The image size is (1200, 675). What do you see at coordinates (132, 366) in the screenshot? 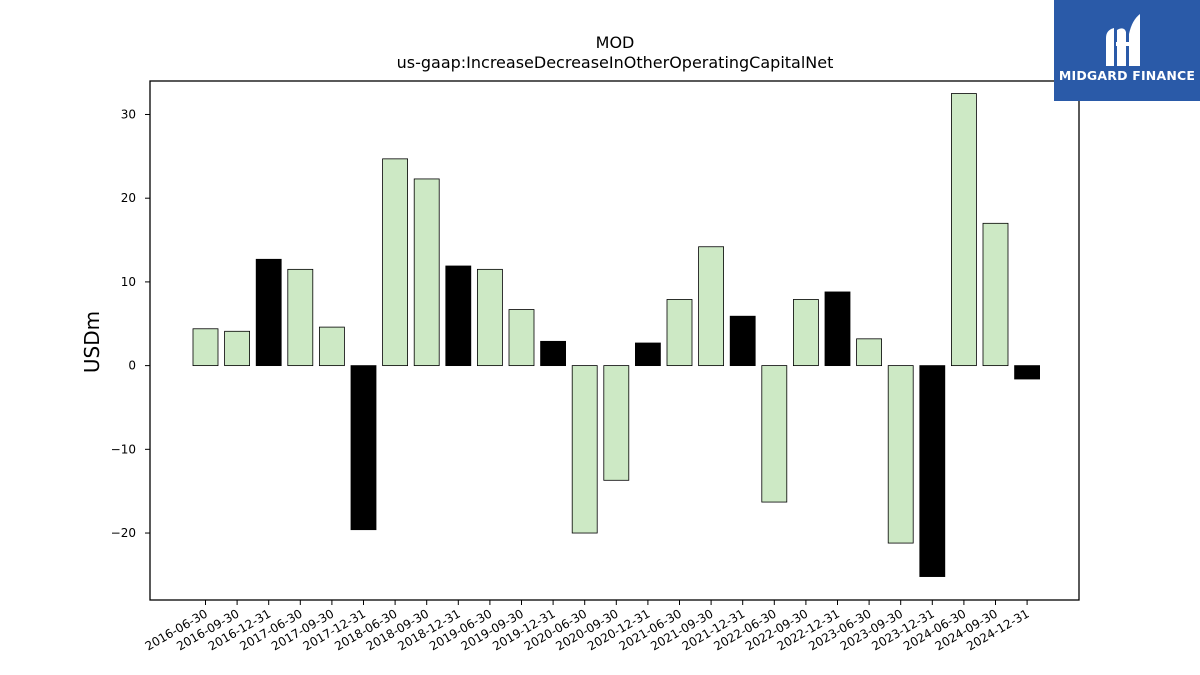
I see `y-tick-label: 0` at bounding box center [132, 366].